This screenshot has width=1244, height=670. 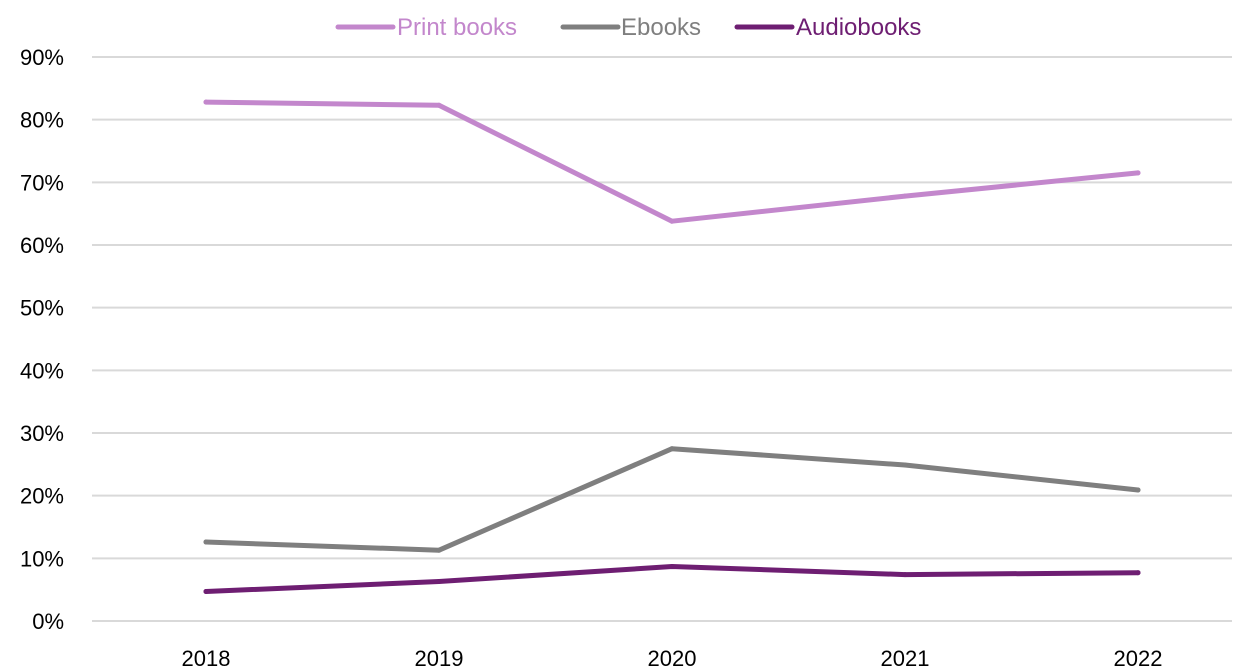 I want to click on y-tick-label-30pct: 30%, so click(x=42, y=433).